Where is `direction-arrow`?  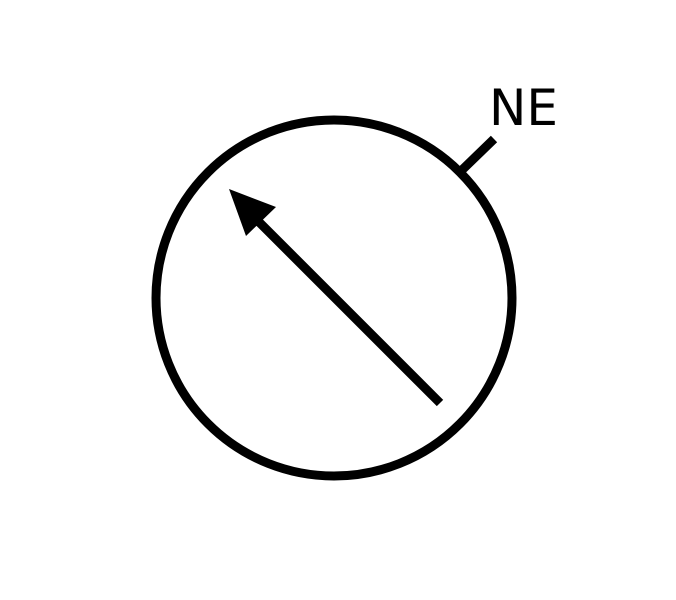
direction-arrow is located at coordinates (336, 298).